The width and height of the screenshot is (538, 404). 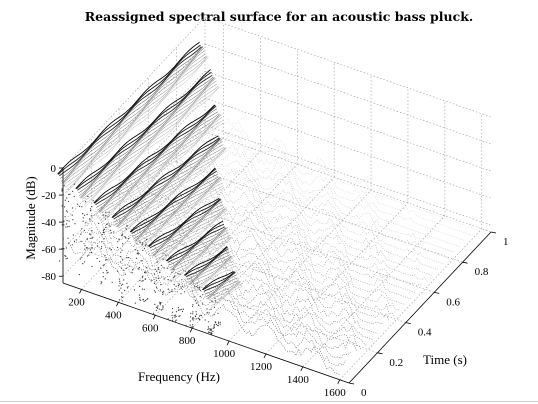 What do you see at coordinates (445, 359) in the screenshot?
I see `y-axis-label: Time (s)` at bounding box center [445, 359].